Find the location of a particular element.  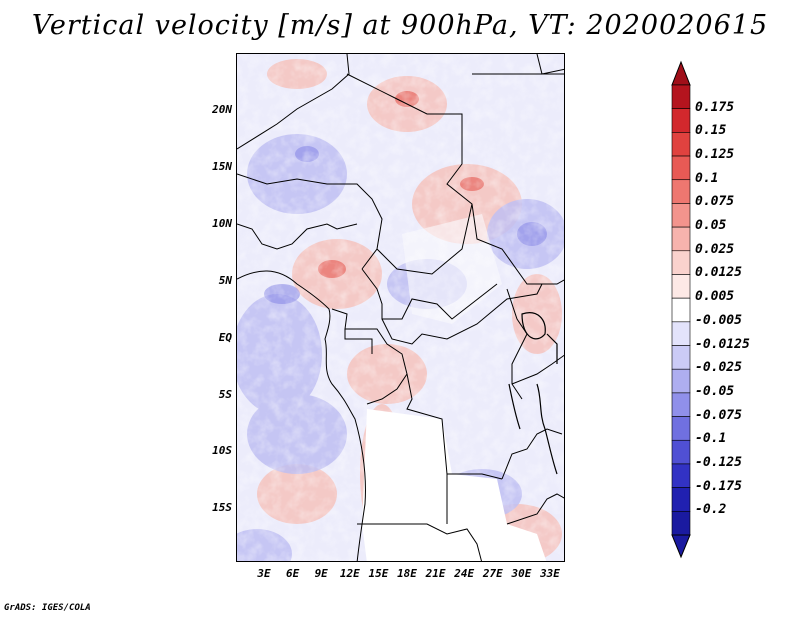

colorbar-label: 0.025 is located at coordinates (715, 249).